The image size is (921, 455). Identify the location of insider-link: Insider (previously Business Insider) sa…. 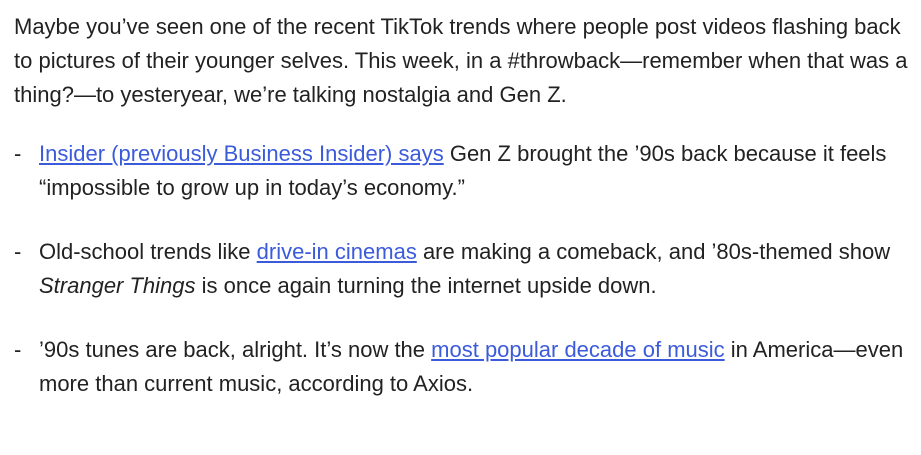
(241, 153).